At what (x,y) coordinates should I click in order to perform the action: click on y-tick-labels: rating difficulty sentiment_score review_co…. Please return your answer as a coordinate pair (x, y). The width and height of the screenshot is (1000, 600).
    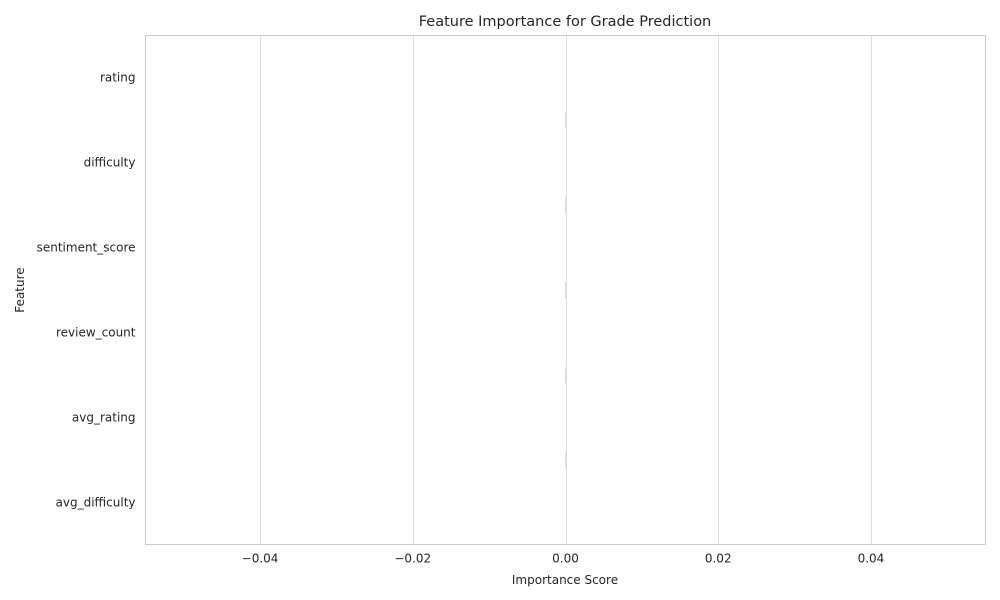
    Looking at the image, I should click on (86, 290).